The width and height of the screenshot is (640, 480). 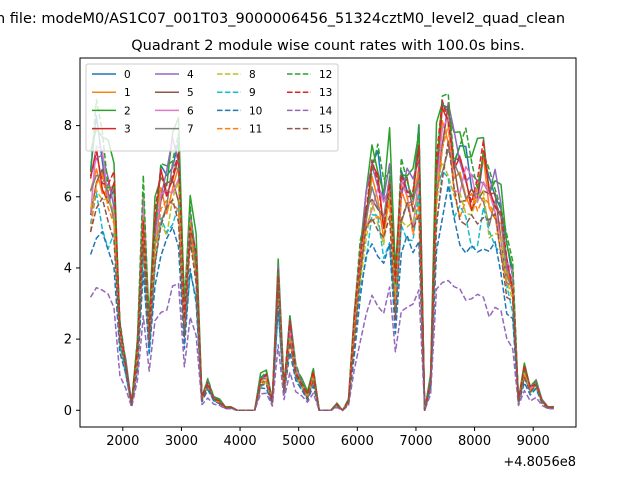 I want to click on legend-label: 10, so click(x=255, y=111).